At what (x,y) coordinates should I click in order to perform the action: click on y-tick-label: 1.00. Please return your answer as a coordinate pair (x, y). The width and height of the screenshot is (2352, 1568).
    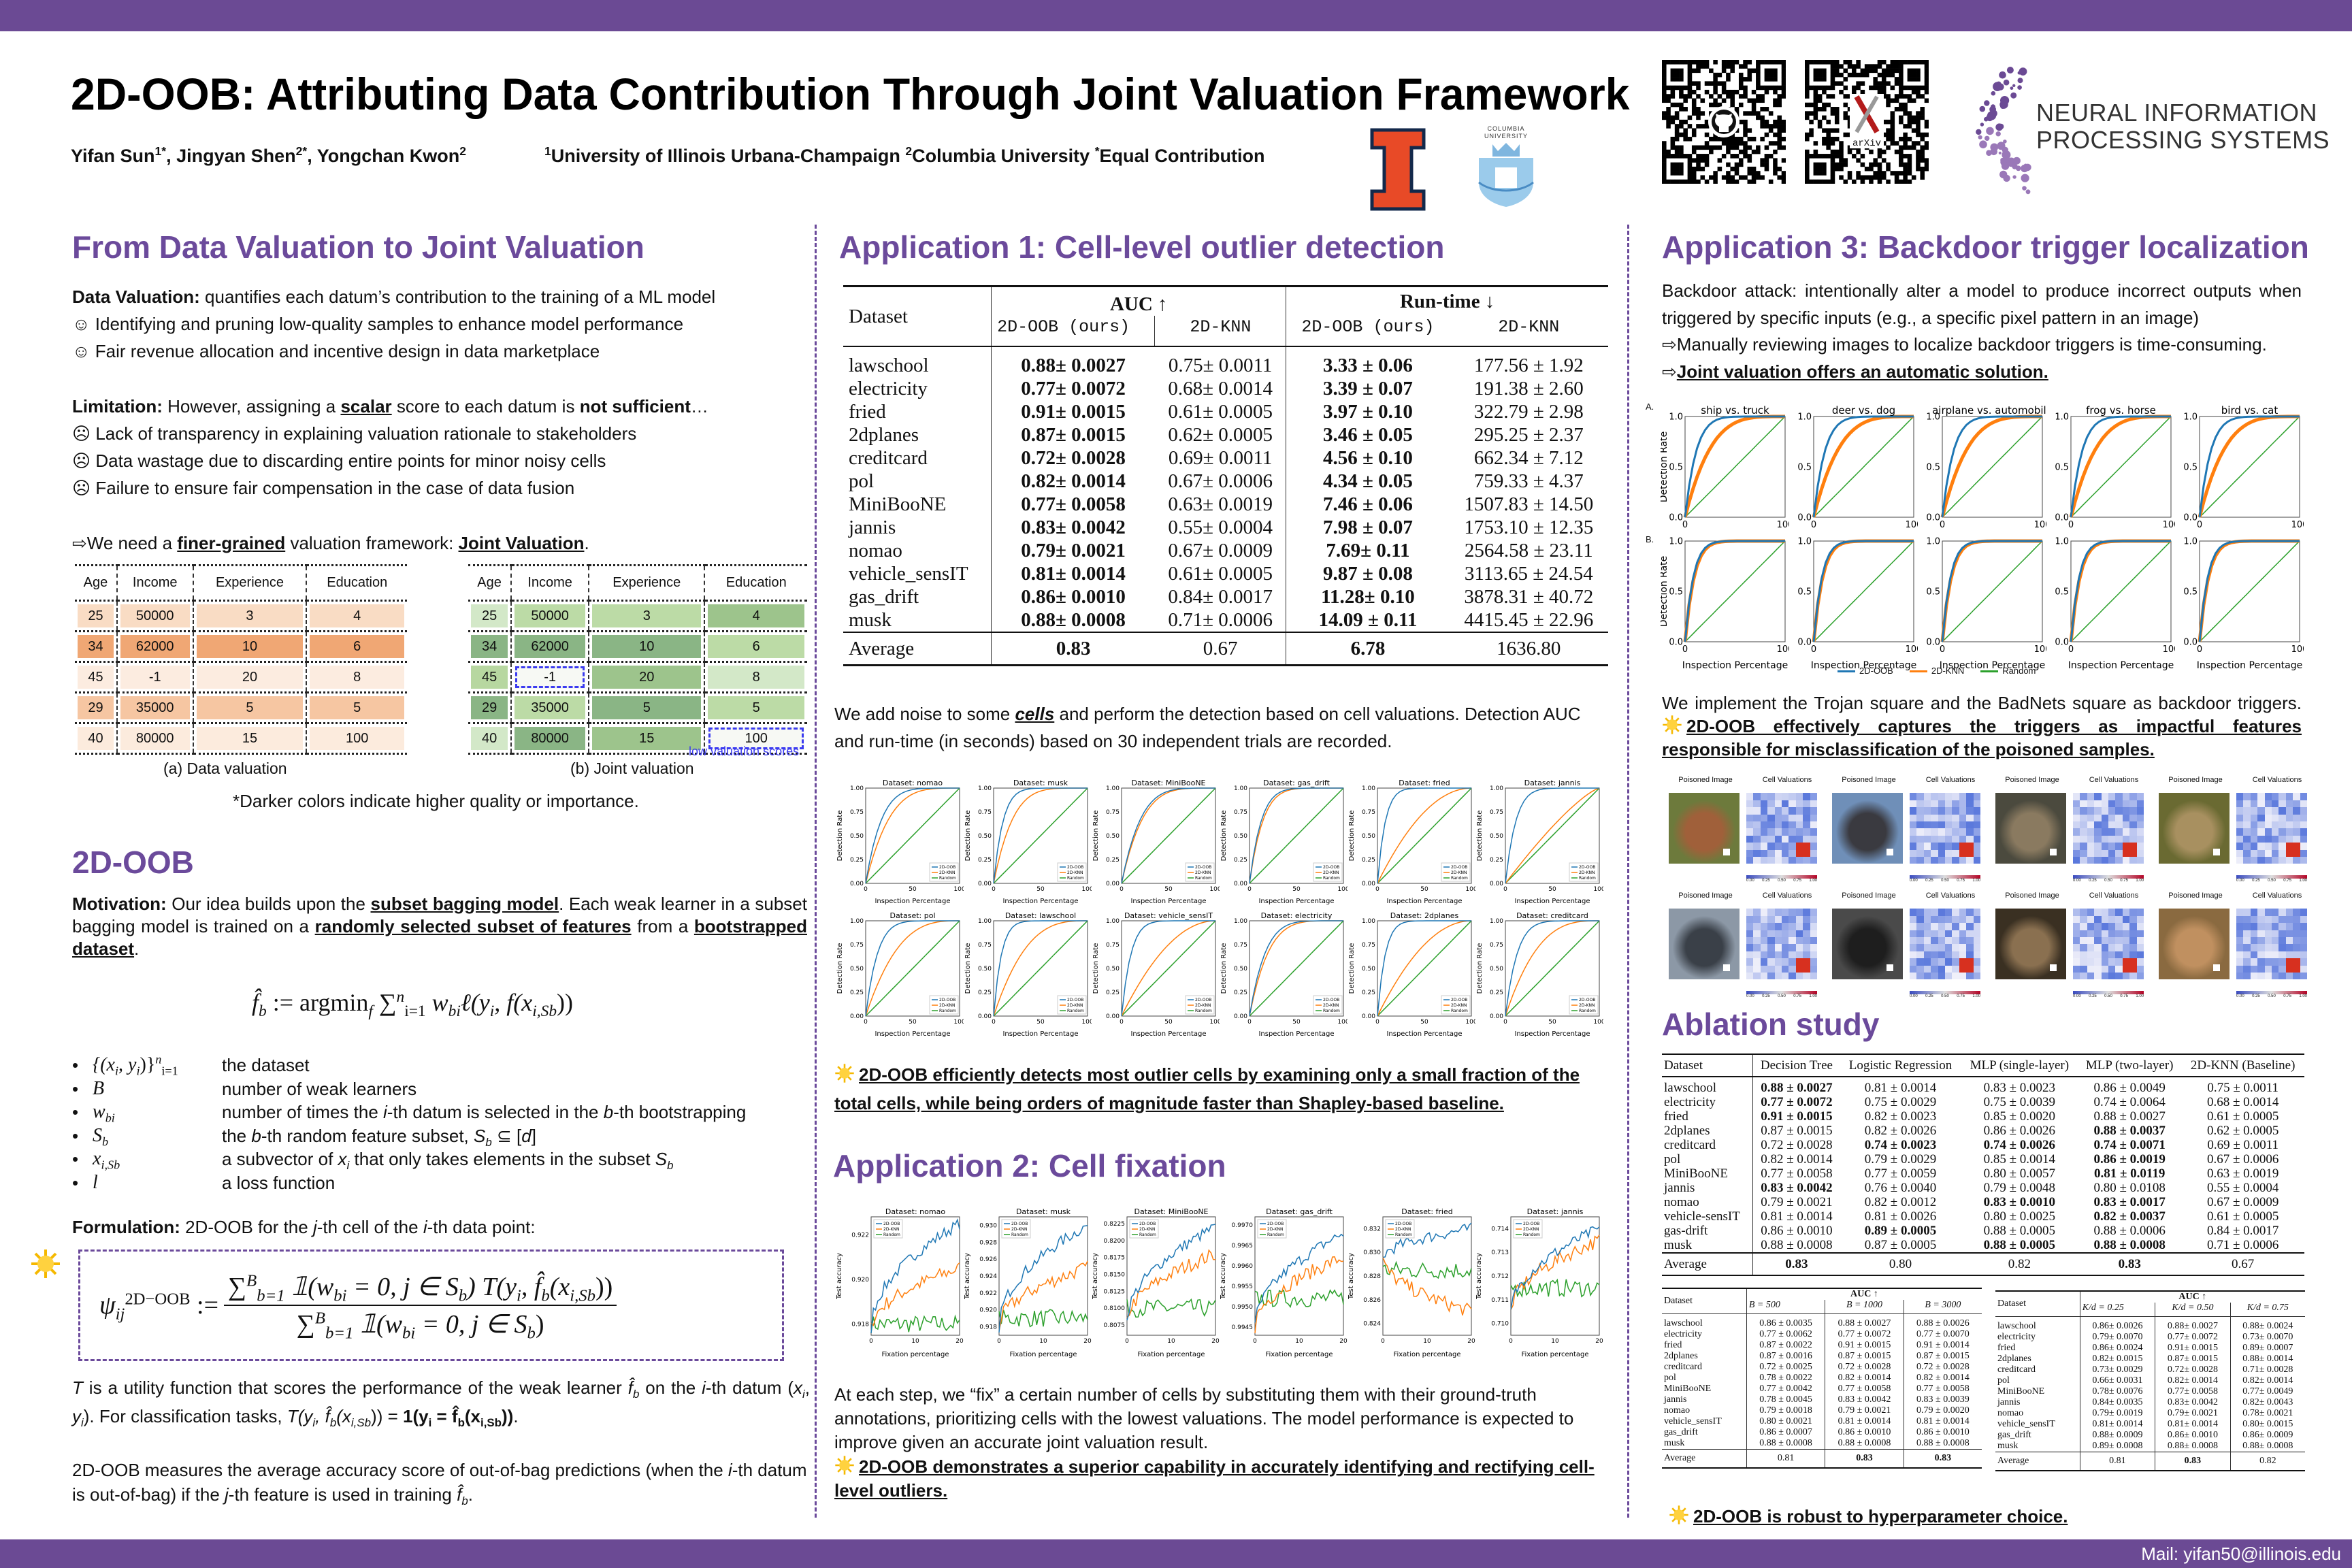
    Looking at the image, I should click on (1368, 789).